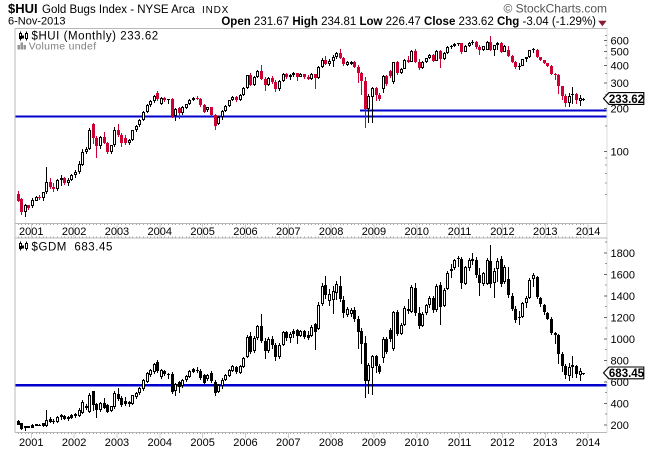 The image size is (650, 450). Describe the element at coordinates (620, 53) in the screenshot. I see `svg-text: 500` at that location.